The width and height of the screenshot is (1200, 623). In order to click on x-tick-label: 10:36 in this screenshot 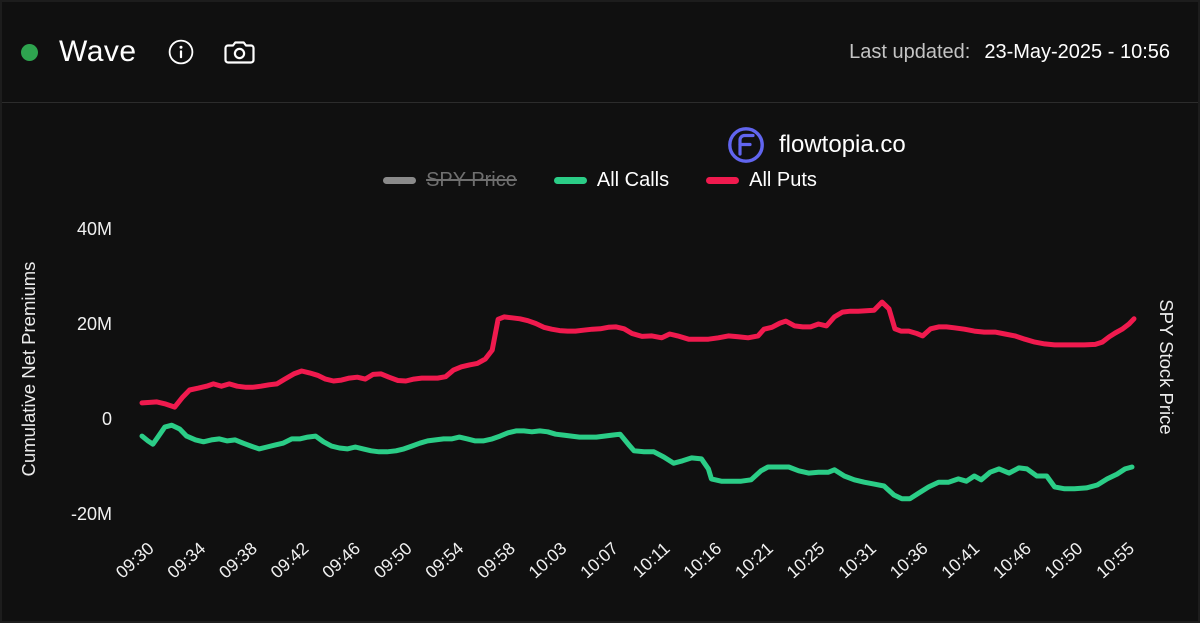, I will do `click(909, 560)`.